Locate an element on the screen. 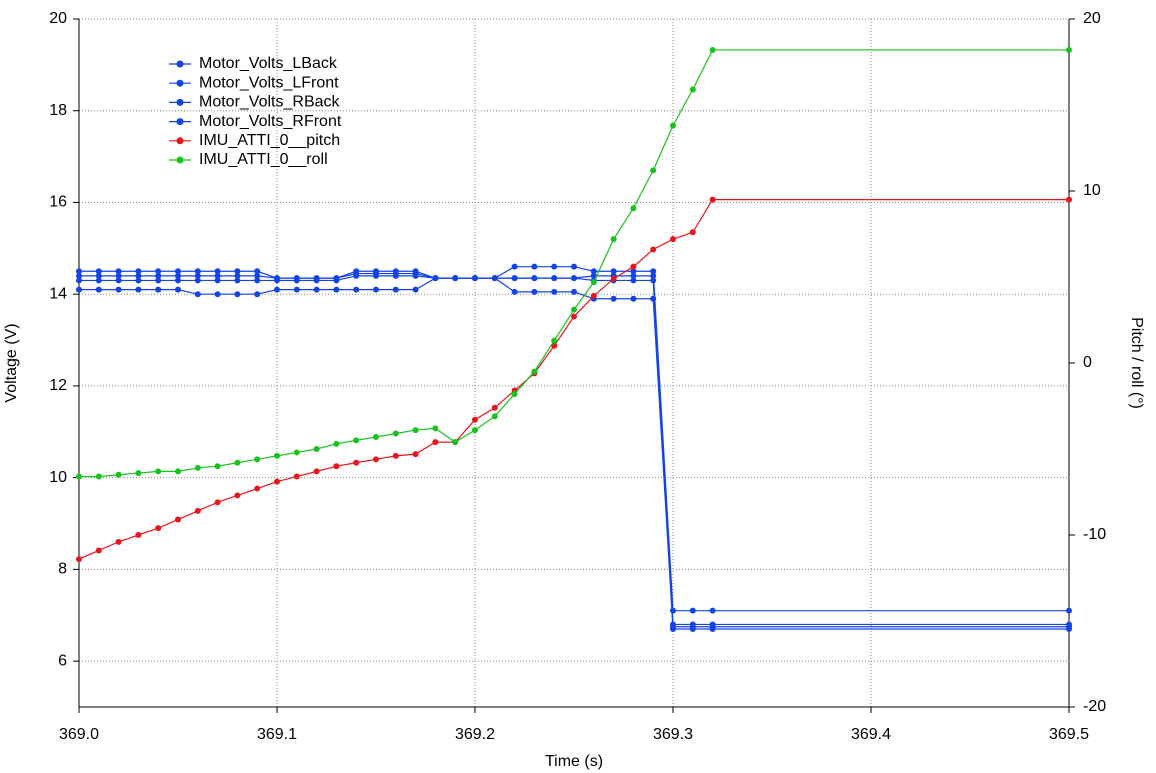  y-tick-label: 18 is located at coordinates (58, 110).